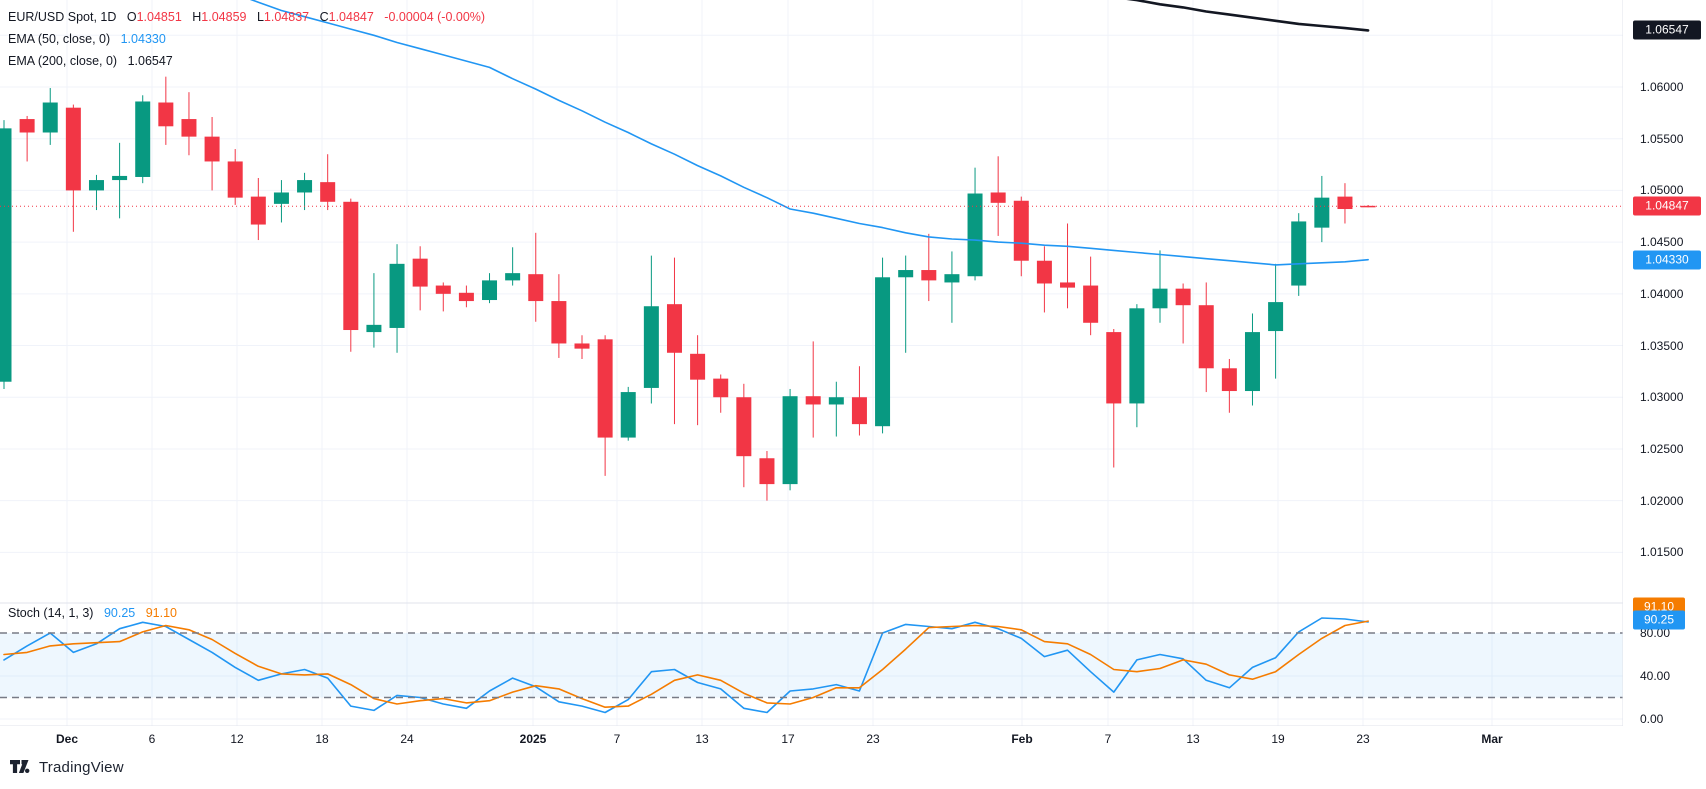  Describe the element at coordinates (143, 39) in the screenshot. I see `ema50-value: 1.04330` at that location.